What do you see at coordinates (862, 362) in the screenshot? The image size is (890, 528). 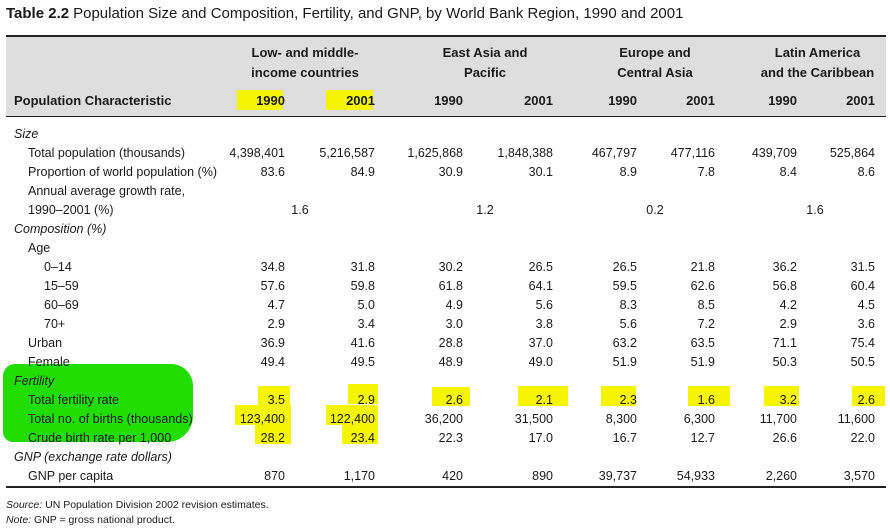 I see `table-cell: 50.5` at bounding box center [862, 362].